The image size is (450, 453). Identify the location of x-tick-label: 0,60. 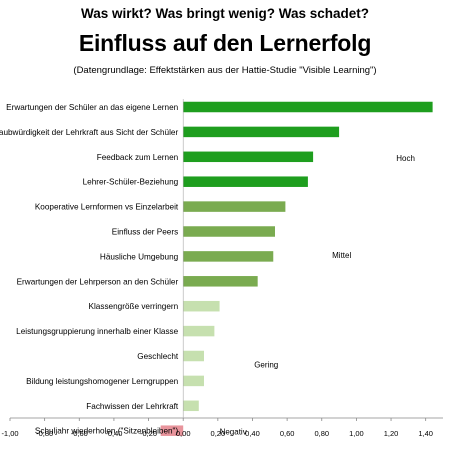
(287, 433).